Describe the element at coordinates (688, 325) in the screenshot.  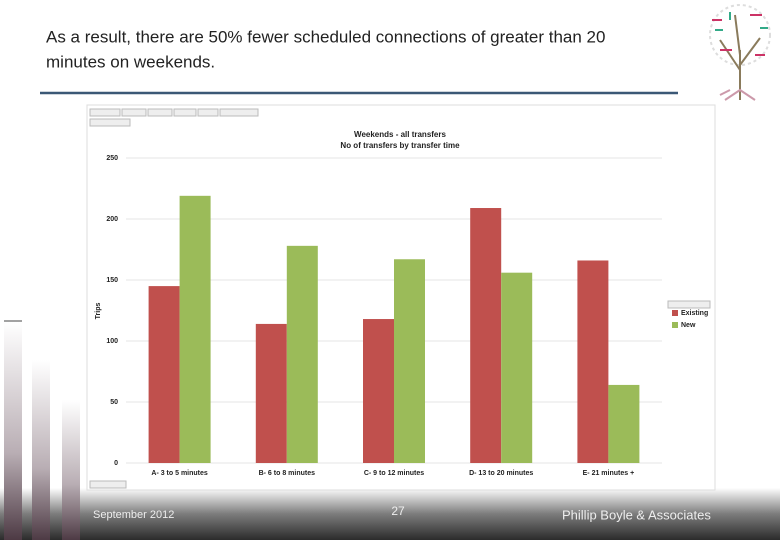
I see `legend-label: New` at that location.